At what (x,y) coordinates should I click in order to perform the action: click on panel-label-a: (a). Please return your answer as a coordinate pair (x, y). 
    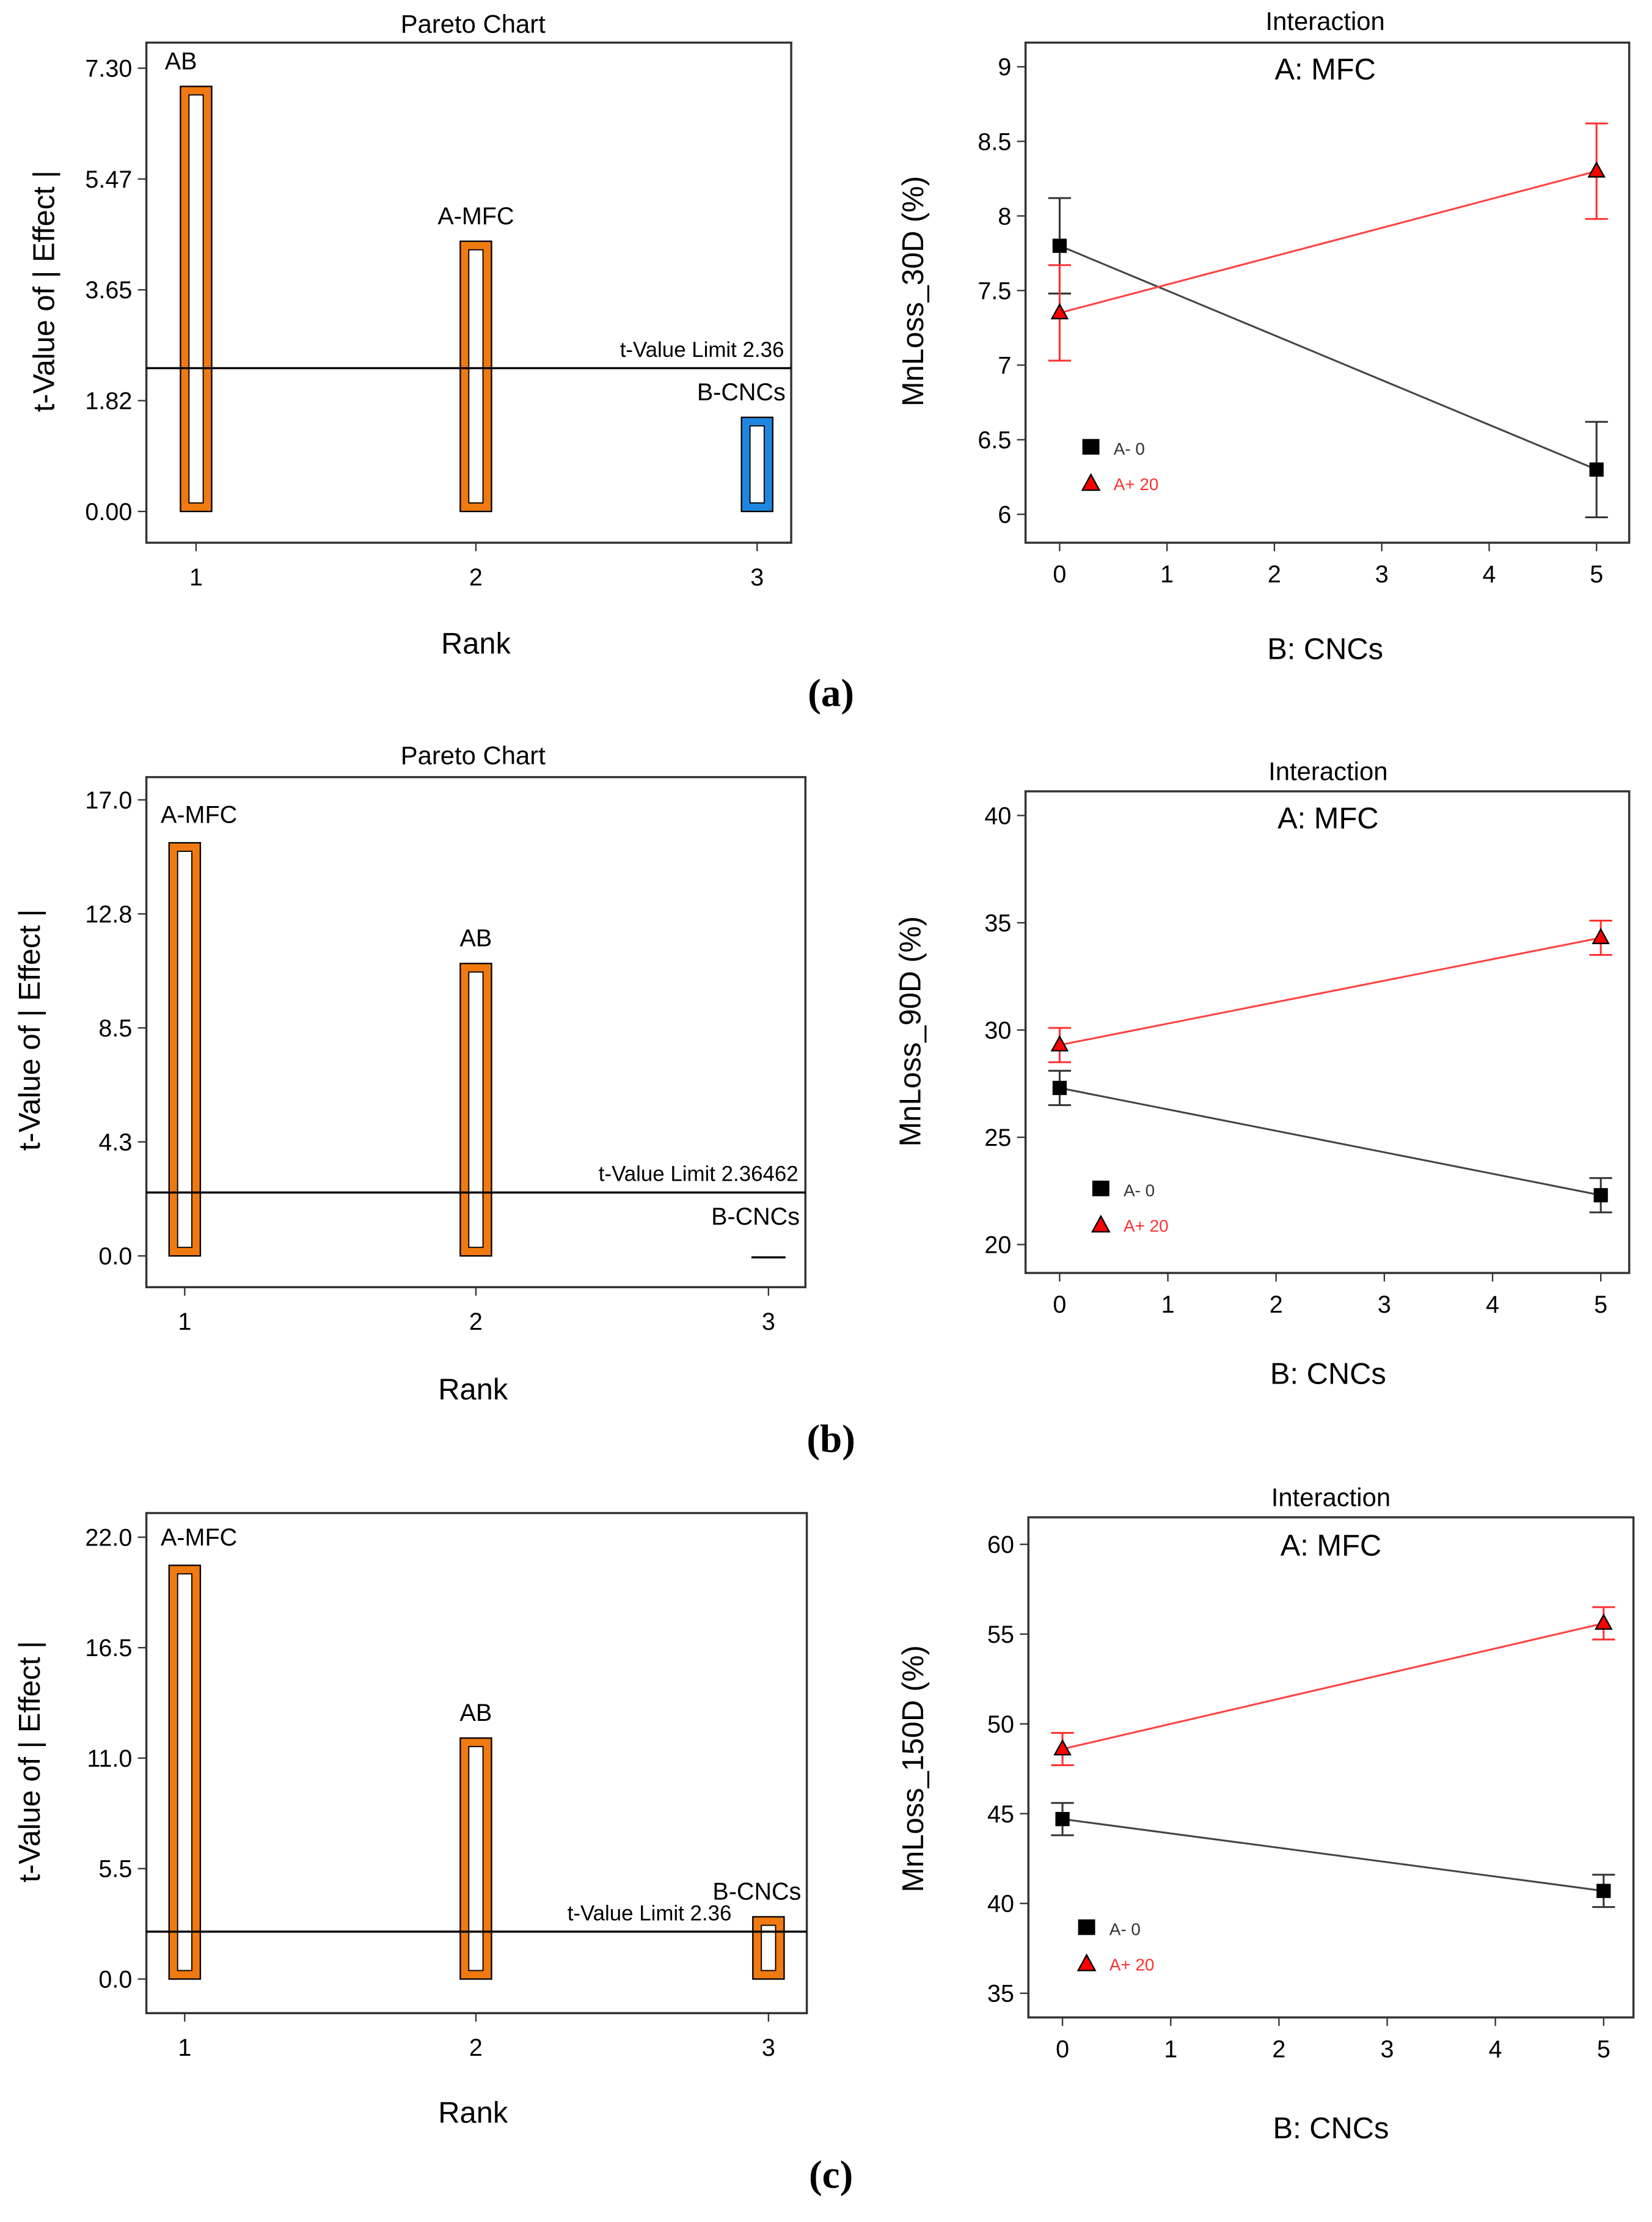
    Looking at the image, I should click on (831, 693).